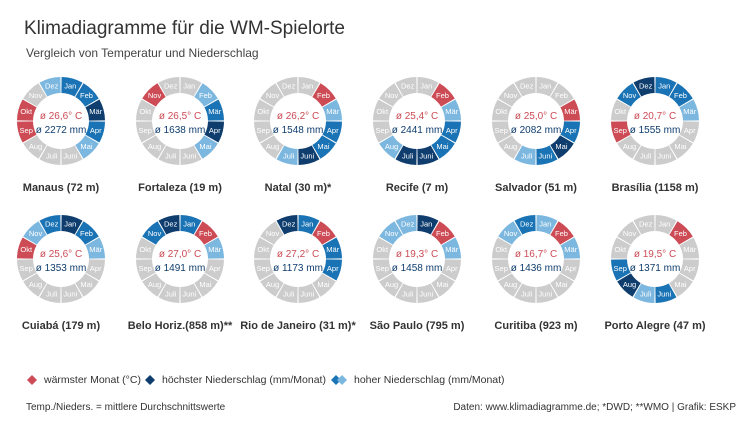 This screenshot has width=748, height=425. I want to click on precipitation-value: ø 1491 mm, so click(180, 268).